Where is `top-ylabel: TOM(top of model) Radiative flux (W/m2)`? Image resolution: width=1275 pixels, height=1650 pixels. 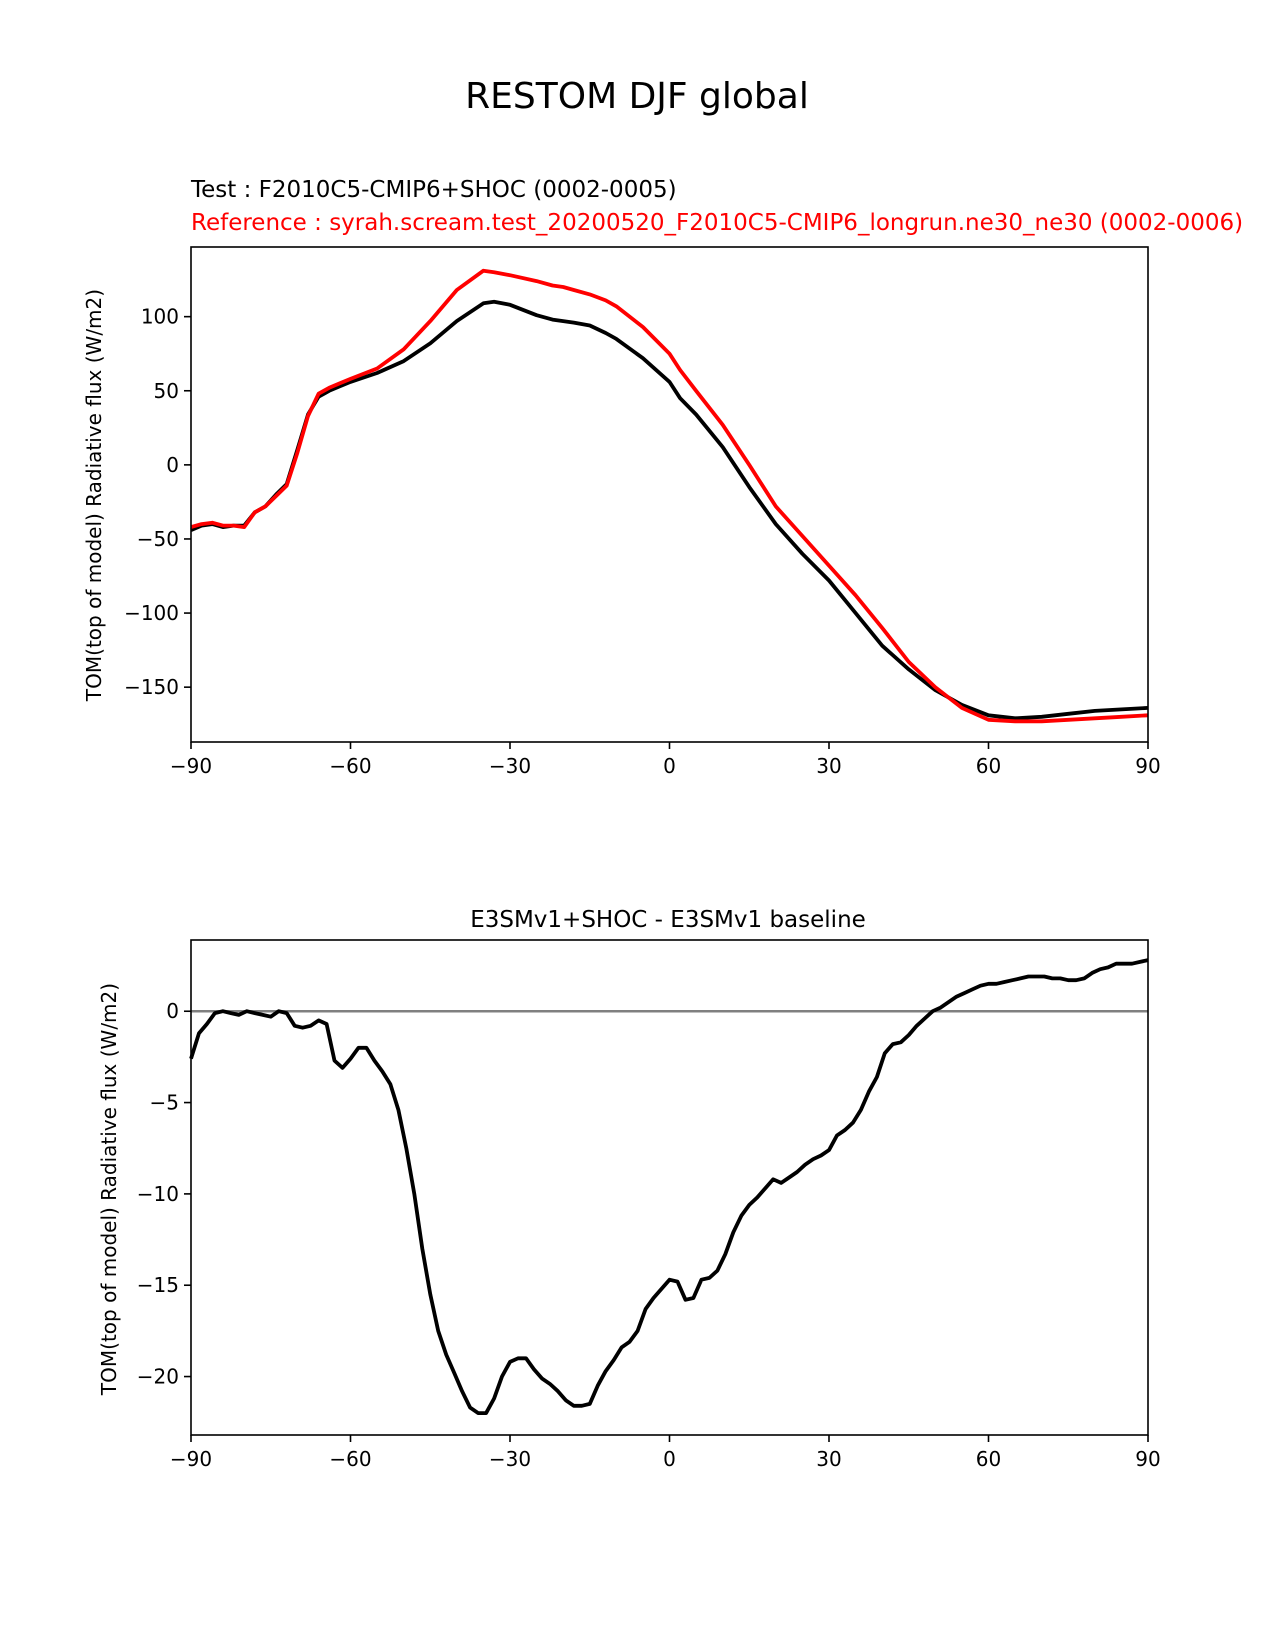 top-ylabel: TOM(top of model) Radiative flux (W/m2) is located at coordinates (94, 495).